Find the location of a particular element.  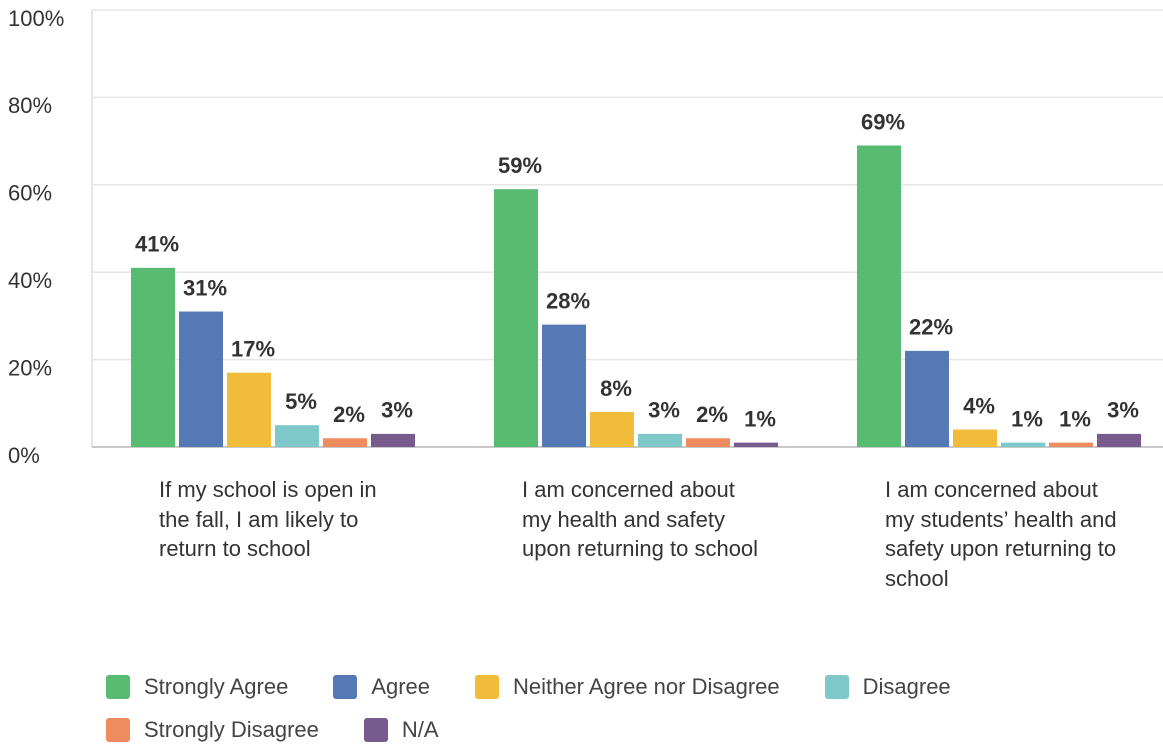

legend-item: Strongly Agree is located at coordinates (197, 687).